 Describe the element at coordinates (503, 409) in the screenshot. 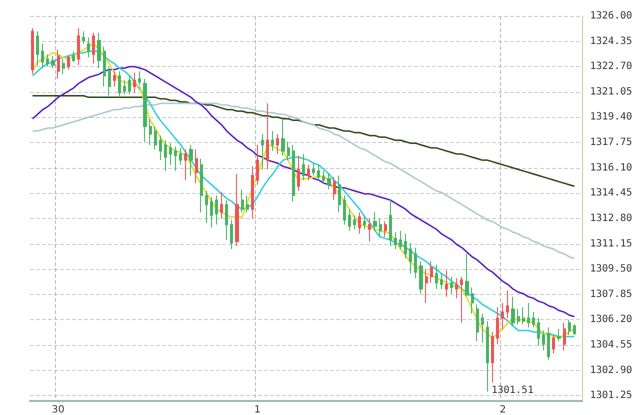

I see `x-tick-label: 2` at that location.